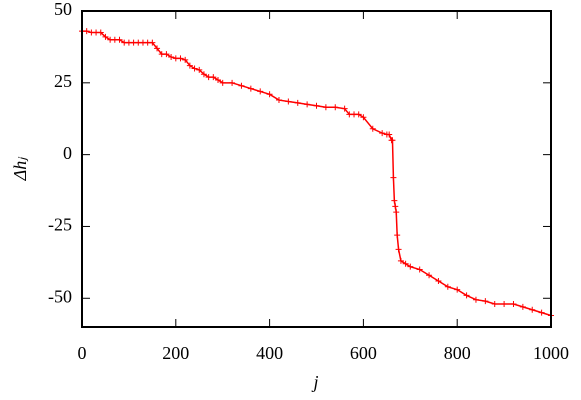 Image resolution: width=581 pixels, height=400 pixels. Describe the element at coordinates (269, 353) in the screenshot. I see `x-tick-label: 400` at that location.